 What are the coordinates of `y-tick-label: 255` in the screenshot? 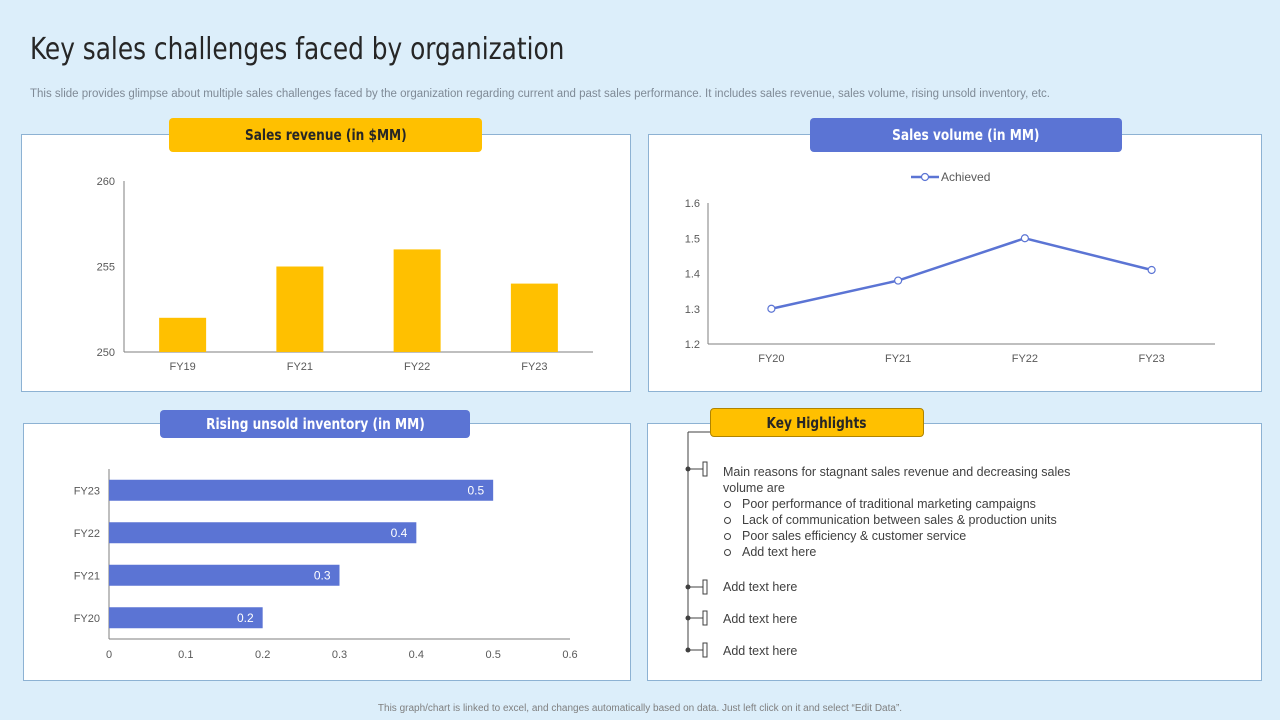 It's located at (106, 268).